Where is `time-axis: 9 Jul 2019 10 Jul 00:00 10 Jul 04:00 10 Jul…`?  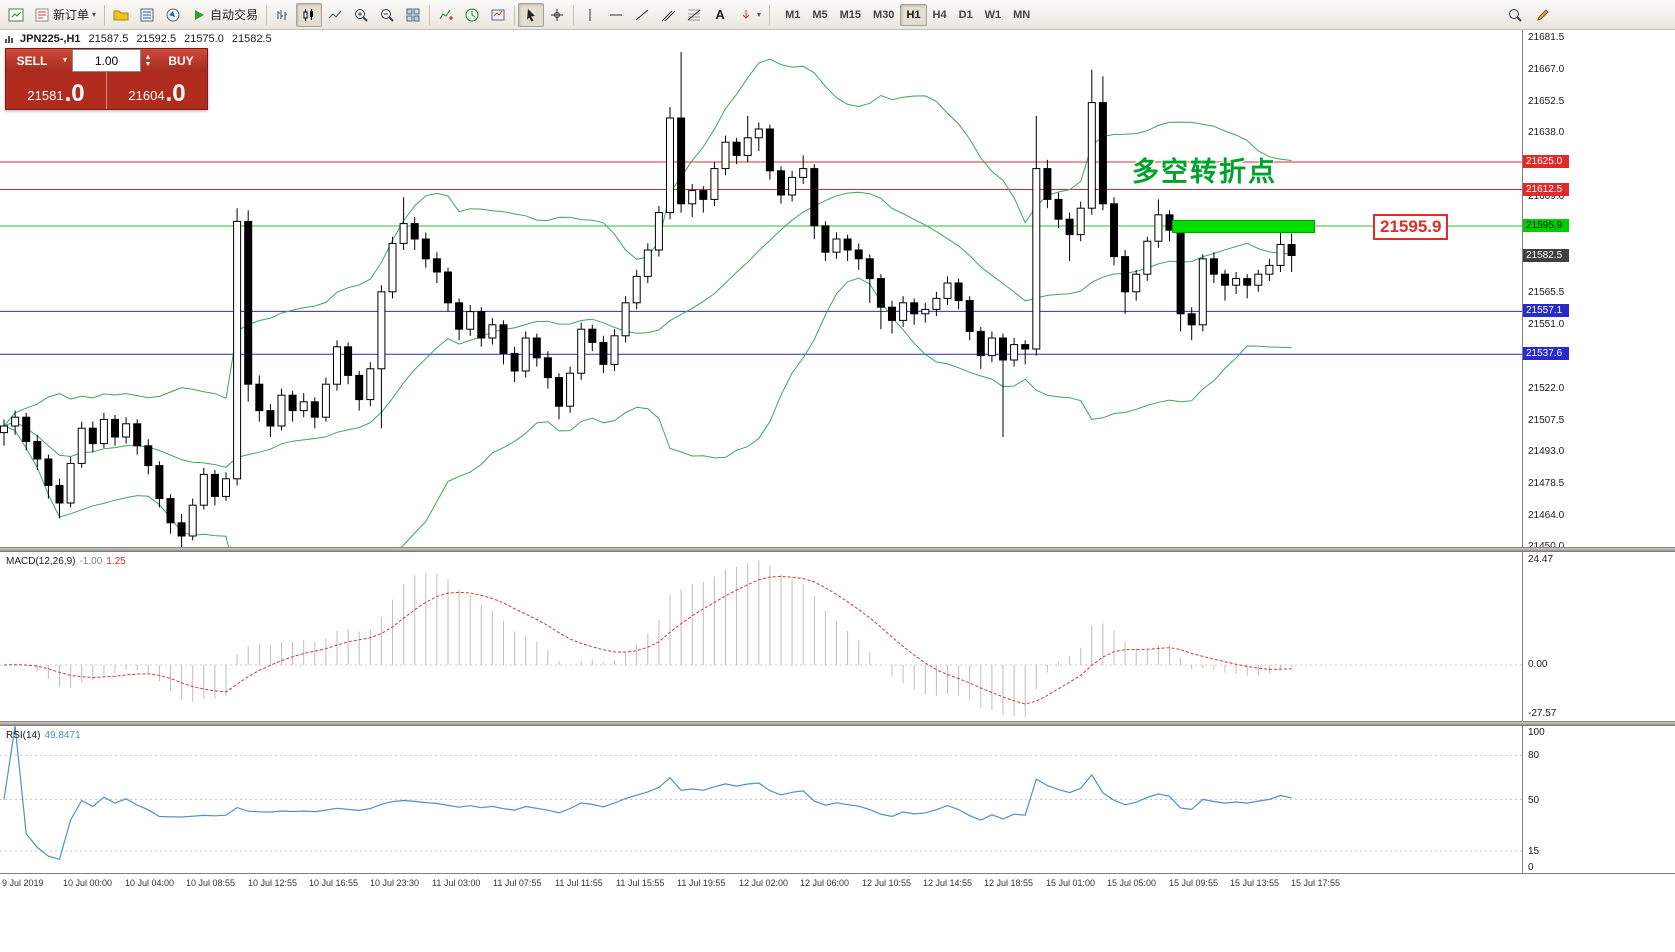 time-axis: 9 Jul 2019 10 Jul 00:00 10 Jul 04:00 10 Jul… is located at coordinates (837, 883).